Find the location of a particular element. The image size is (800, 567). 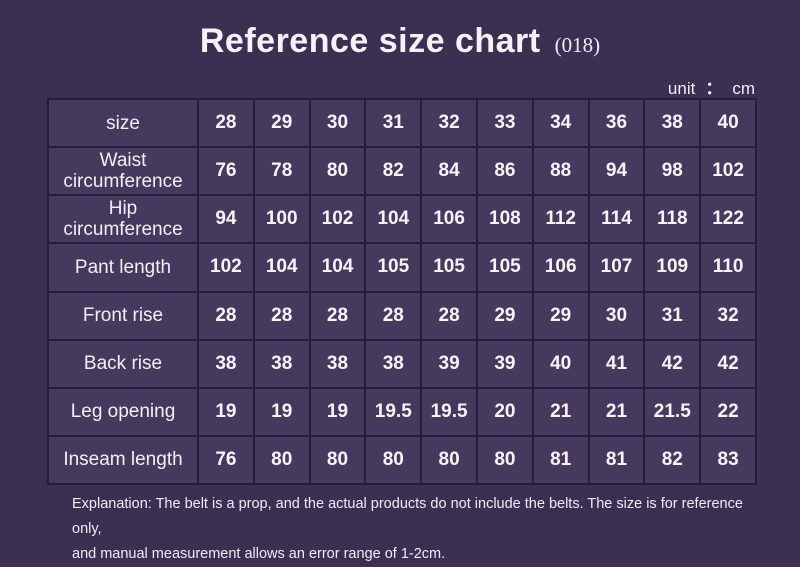

value-cell: 98 is located at coordinates (672, 171).